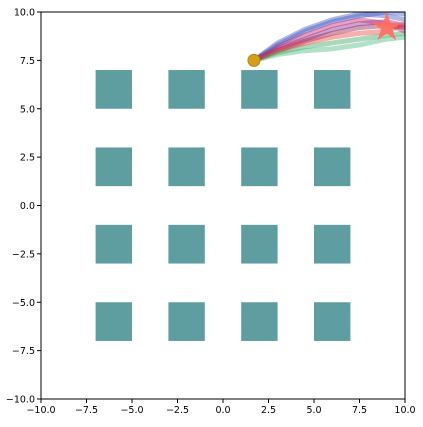 The height and width of the screenshot is (427, 423). What do you see at coordinates (23, 254) in the screenshot?
I see `y-tick-label: −2.5` at bounding box center [23, 254].